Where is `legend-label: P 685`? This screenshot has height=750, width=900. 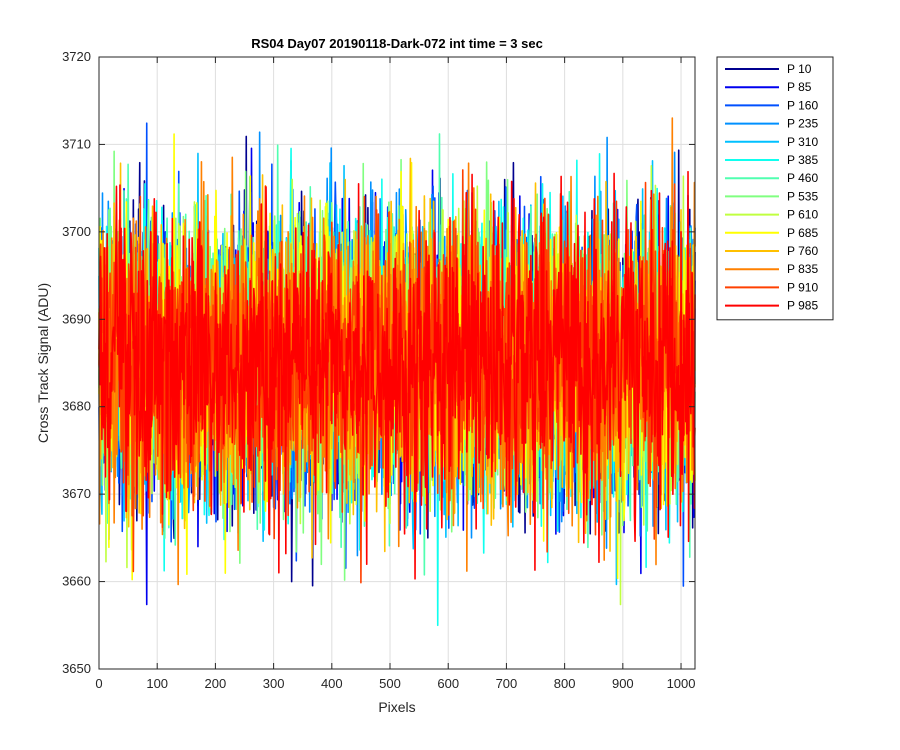 legend-label: P 685 is located at coordinates (802, 233).